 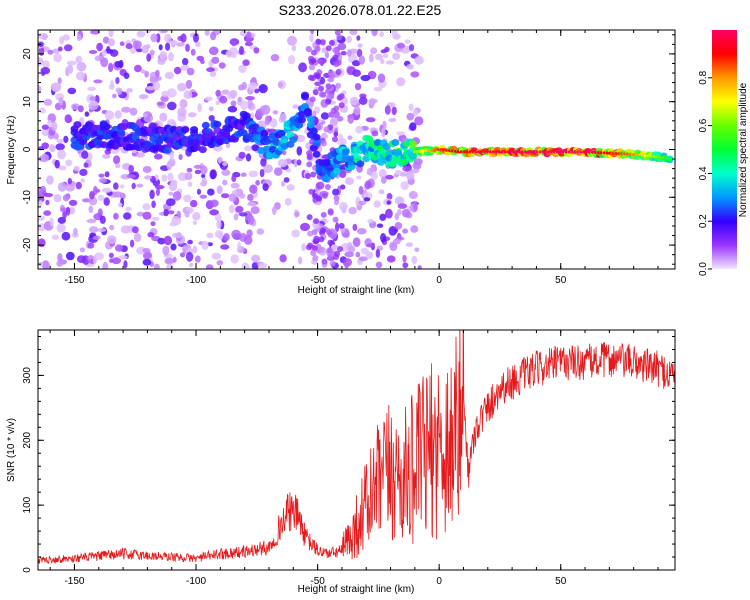 What do you see at coordinates (360, 10) in the screenshot?
I see `chart-title: S233.2026.078.01.22.E25` at bounding box center [360, 10].